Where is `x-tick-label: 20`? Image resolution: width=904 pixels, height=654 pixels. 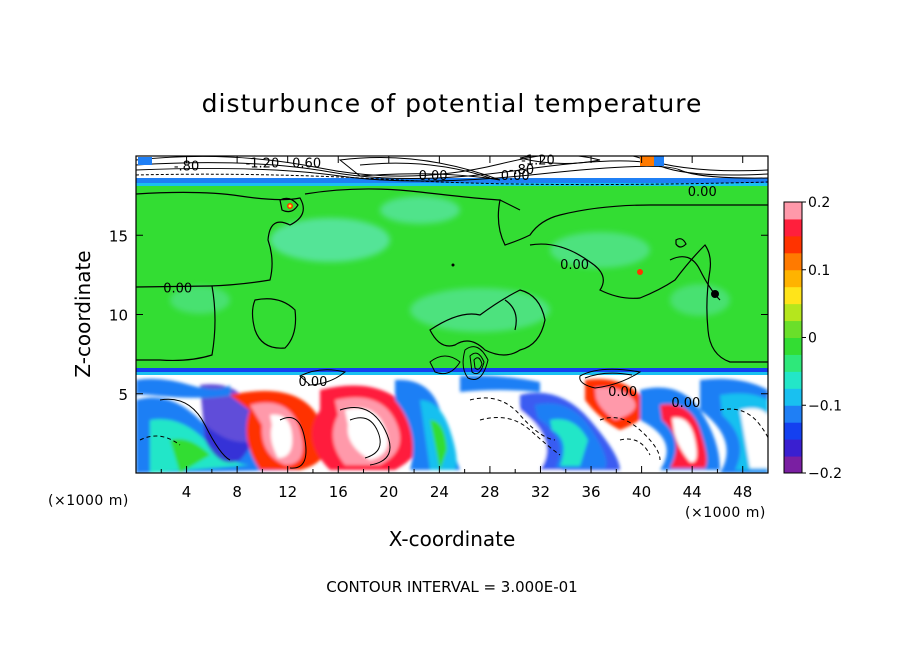
x-tick-label: 20 is located at coordinates (388, 492).